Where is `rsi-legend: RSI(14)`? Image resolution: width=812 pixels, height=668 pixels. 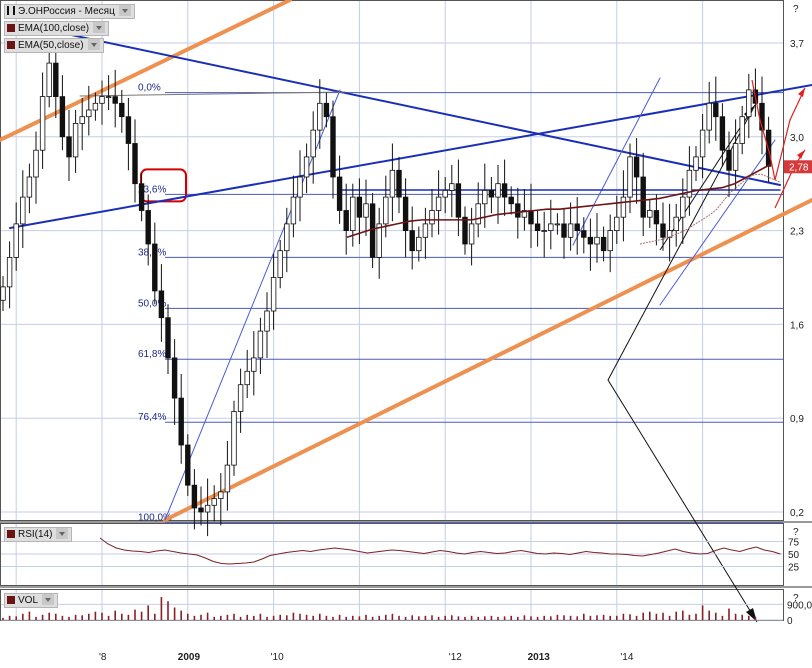 rsi-legend: RSI(14) is located at coordinates (38, 534).